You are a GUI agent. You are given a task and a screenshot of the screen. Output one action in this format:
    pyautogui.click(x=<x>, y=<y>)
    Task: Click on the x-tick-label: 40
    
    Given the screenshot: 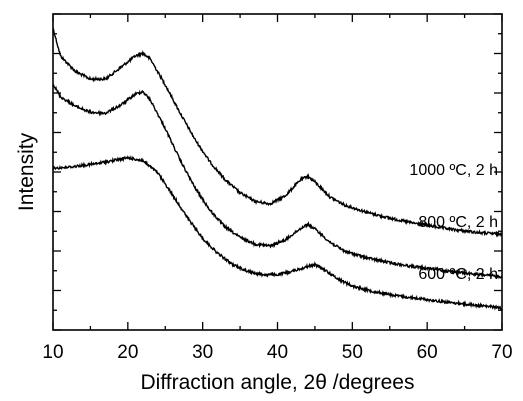 What is the action you would take?
    pyautogui.click(x=277, y=352)
    